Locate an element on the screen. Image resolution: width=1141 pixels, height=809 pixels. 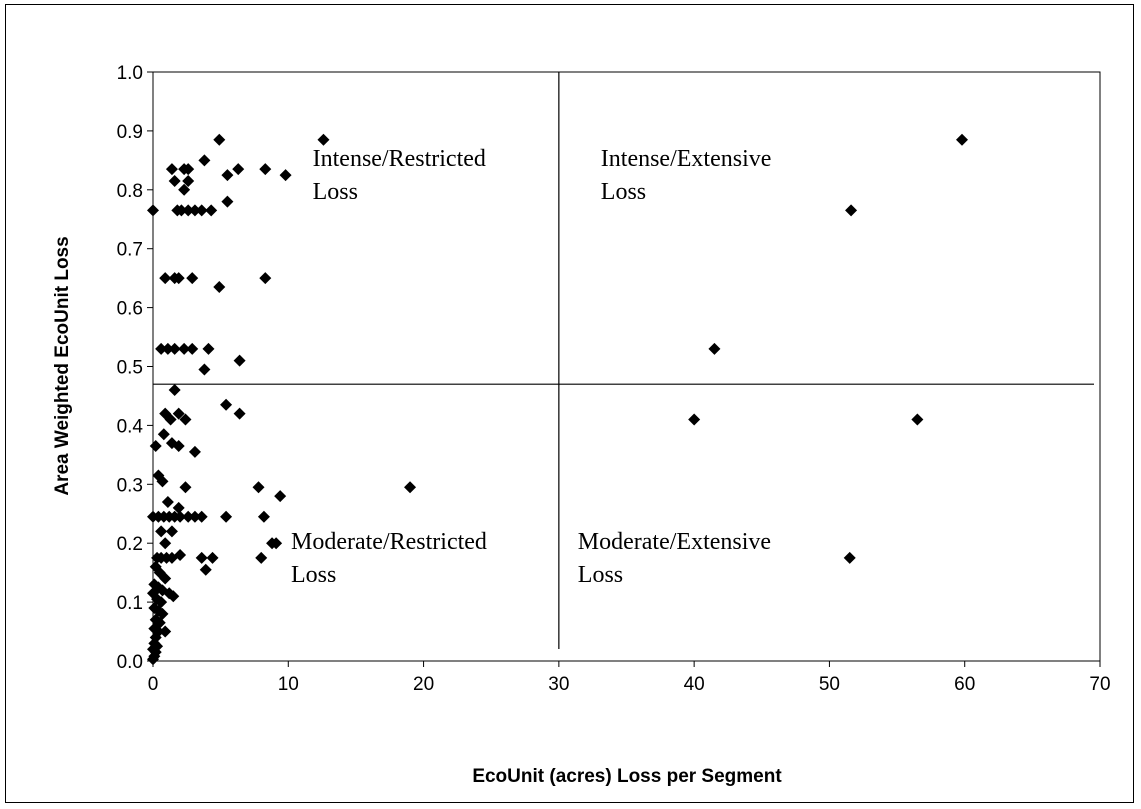
y-tick-label: 0.0 is located at coordinates (130, 662).